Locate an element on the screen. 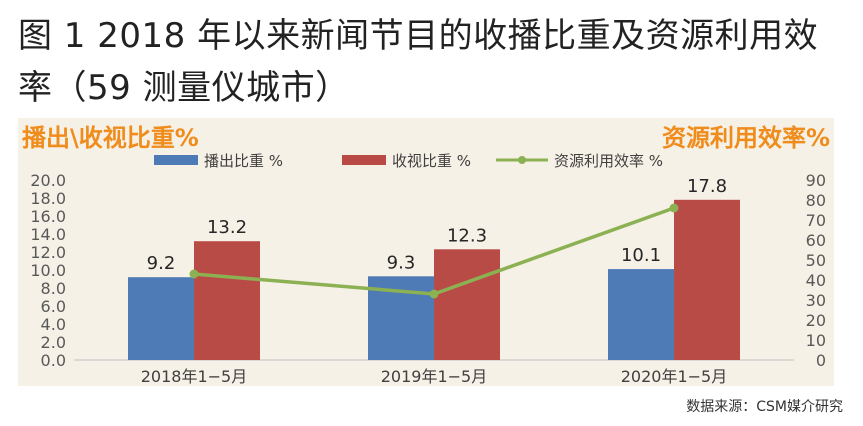 The height and width of the screenshot is (426, 863). right-axis-tick: 70 is located at coordinates (816, 220).